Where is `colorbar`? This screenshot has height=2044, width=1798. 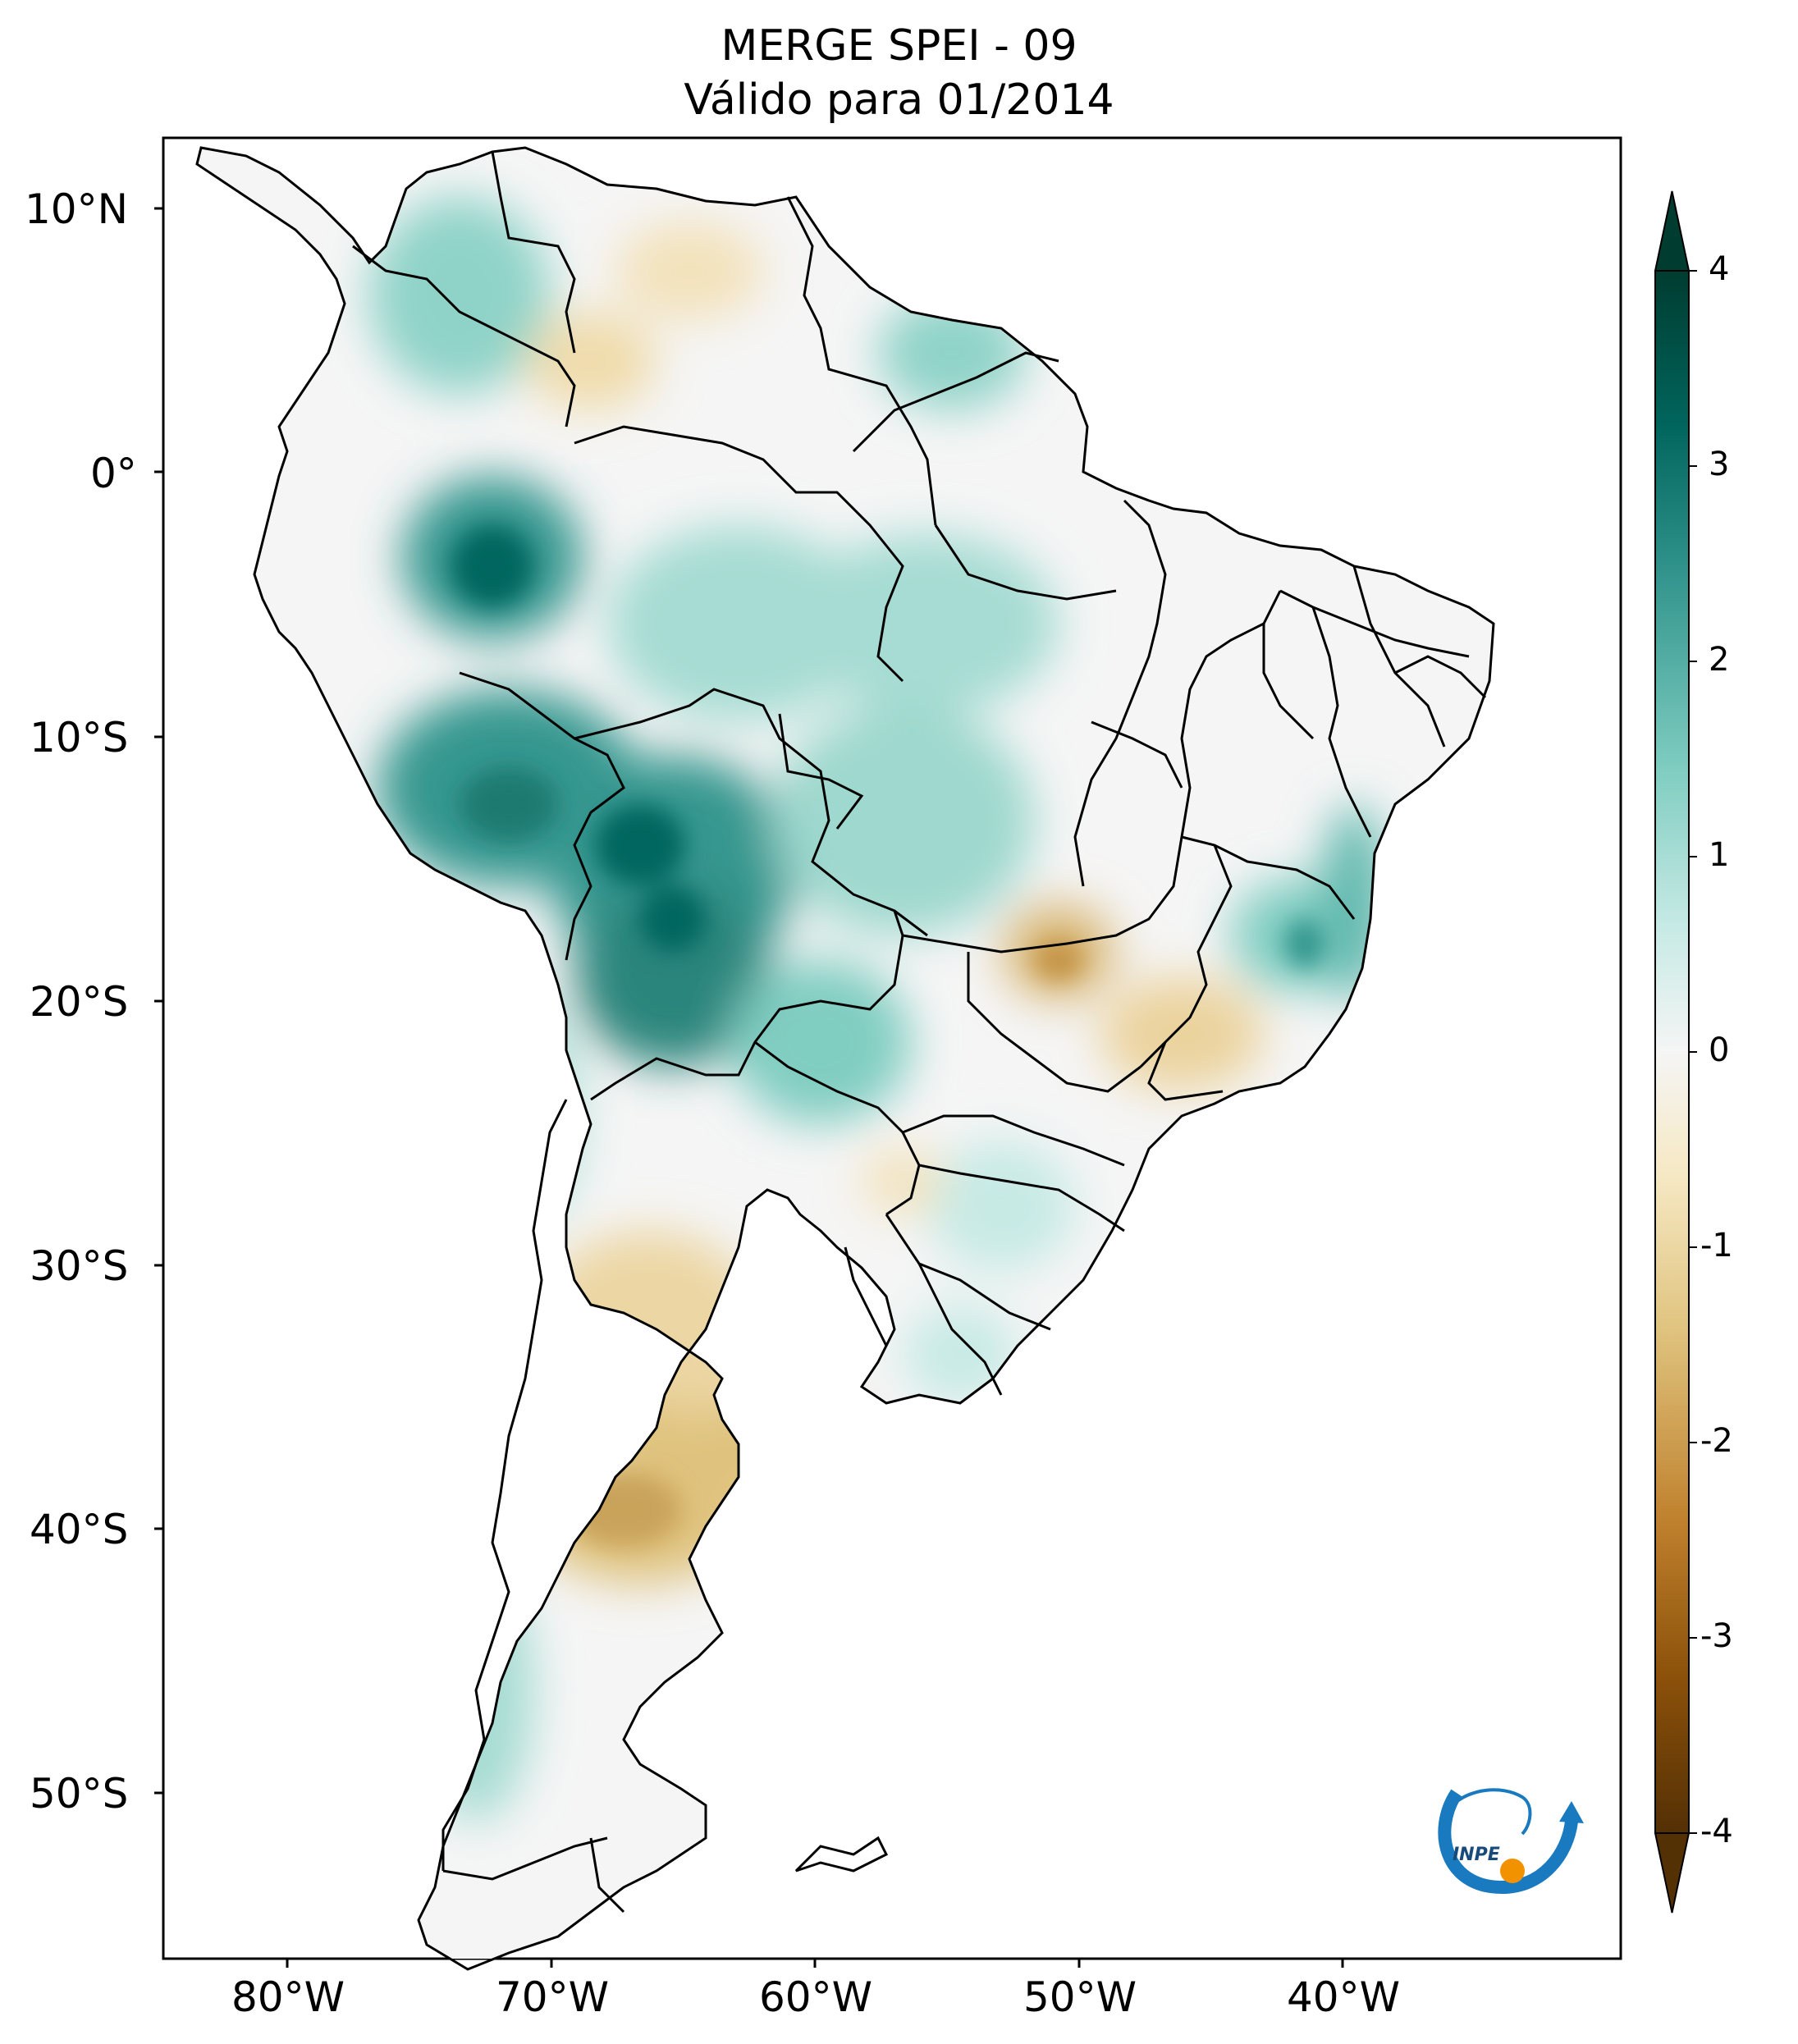 colorbar is located at coordinates (1675, 1052).